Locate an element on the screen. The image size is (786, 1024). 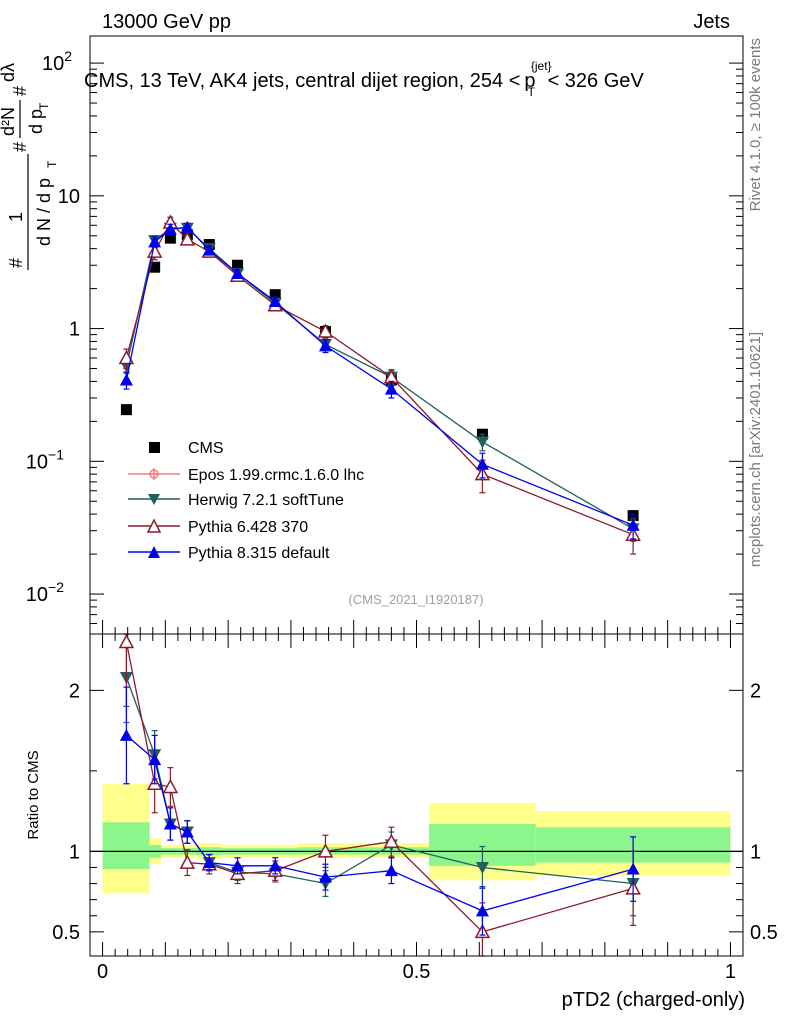
y-tick-label: 10⁻¹ is located at coordinates (45, 459).